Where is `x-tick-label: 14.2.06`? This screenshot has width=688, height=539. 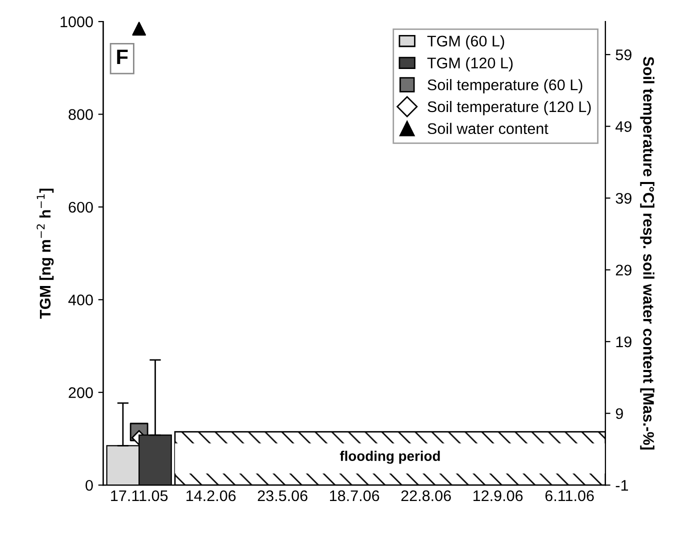 x-tick-label: 14.2.06 is located at coordinates (211, 496).